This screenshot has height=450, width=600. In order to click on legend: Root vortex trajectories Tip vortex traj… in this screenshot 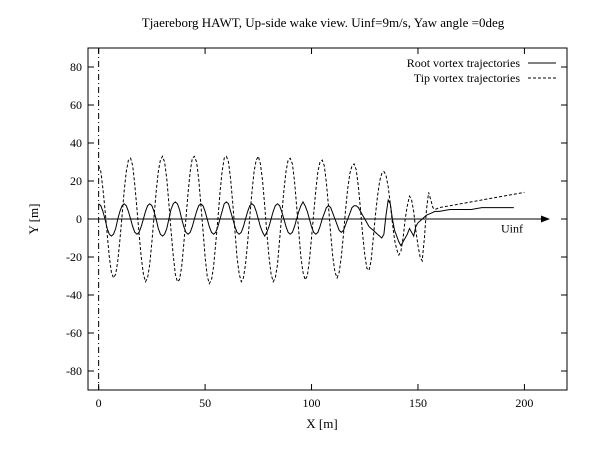, I will do `click(481, 70)`.